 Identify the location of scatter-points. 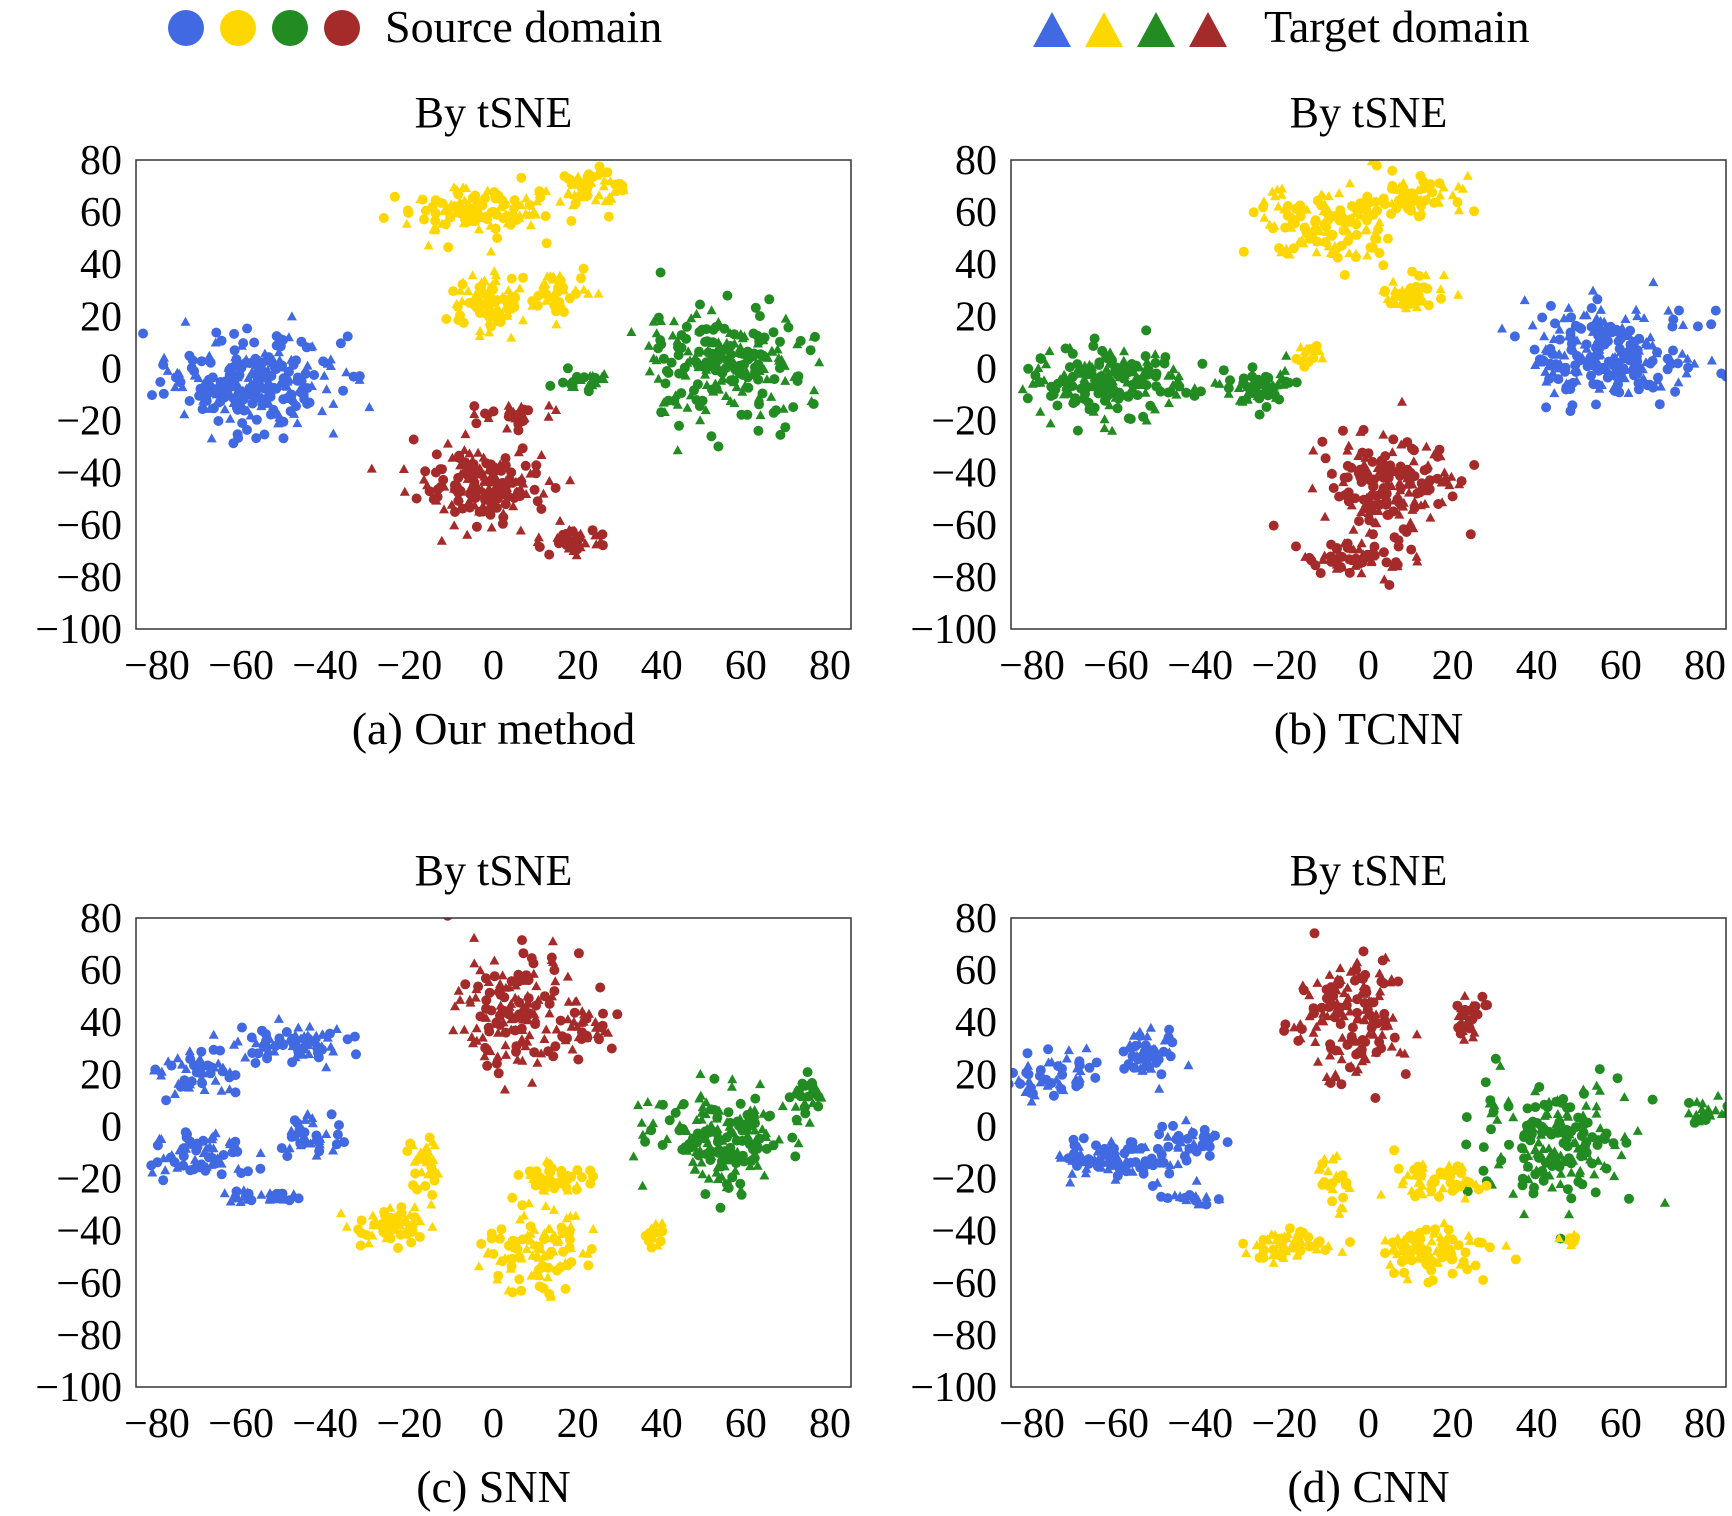
(1371, 375).